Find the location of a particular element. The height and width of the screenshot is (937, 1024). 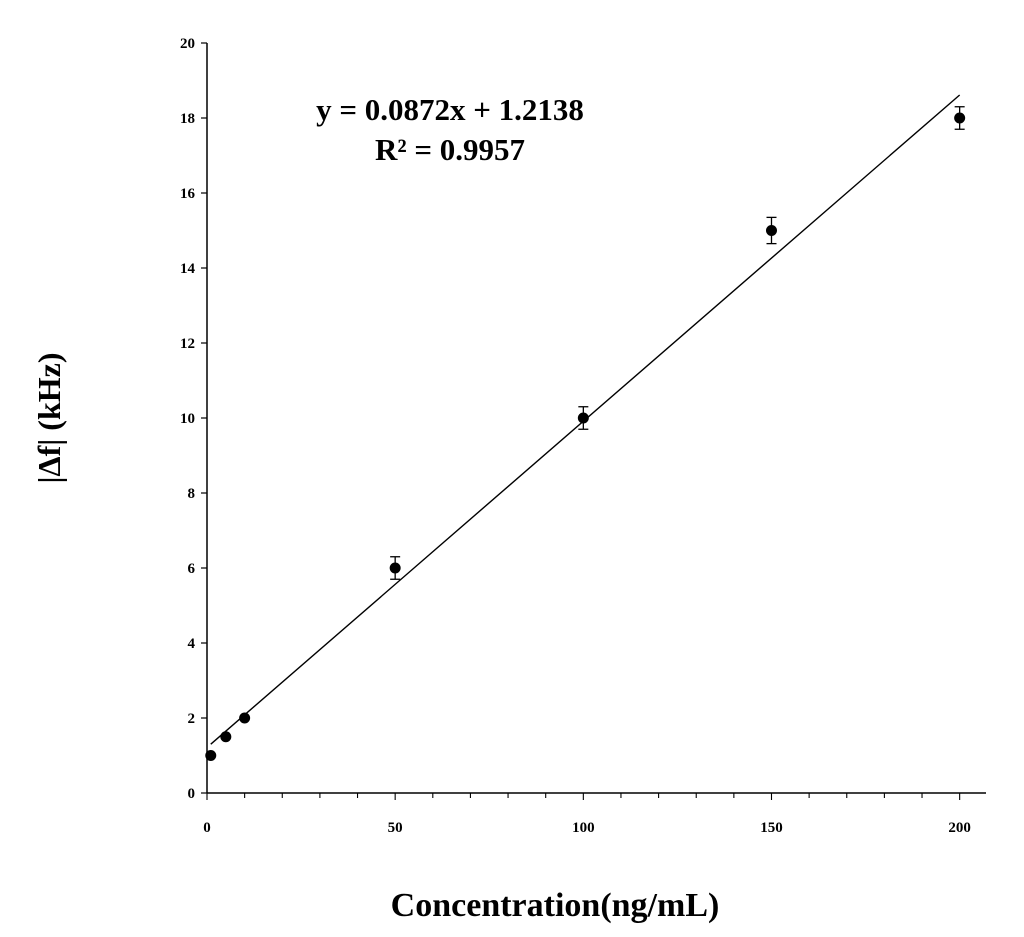

y-tick-label: 18 is located at coordinates (187, 119).